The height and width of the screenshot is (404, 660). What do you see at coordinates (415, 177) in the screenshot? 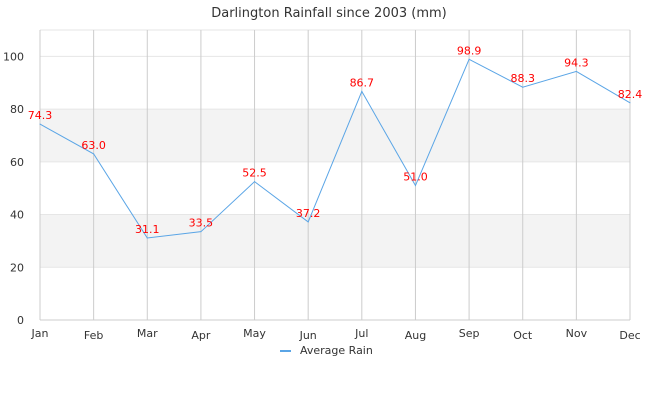
I see `data-label: 51.0` at bounding box center [415, 177].